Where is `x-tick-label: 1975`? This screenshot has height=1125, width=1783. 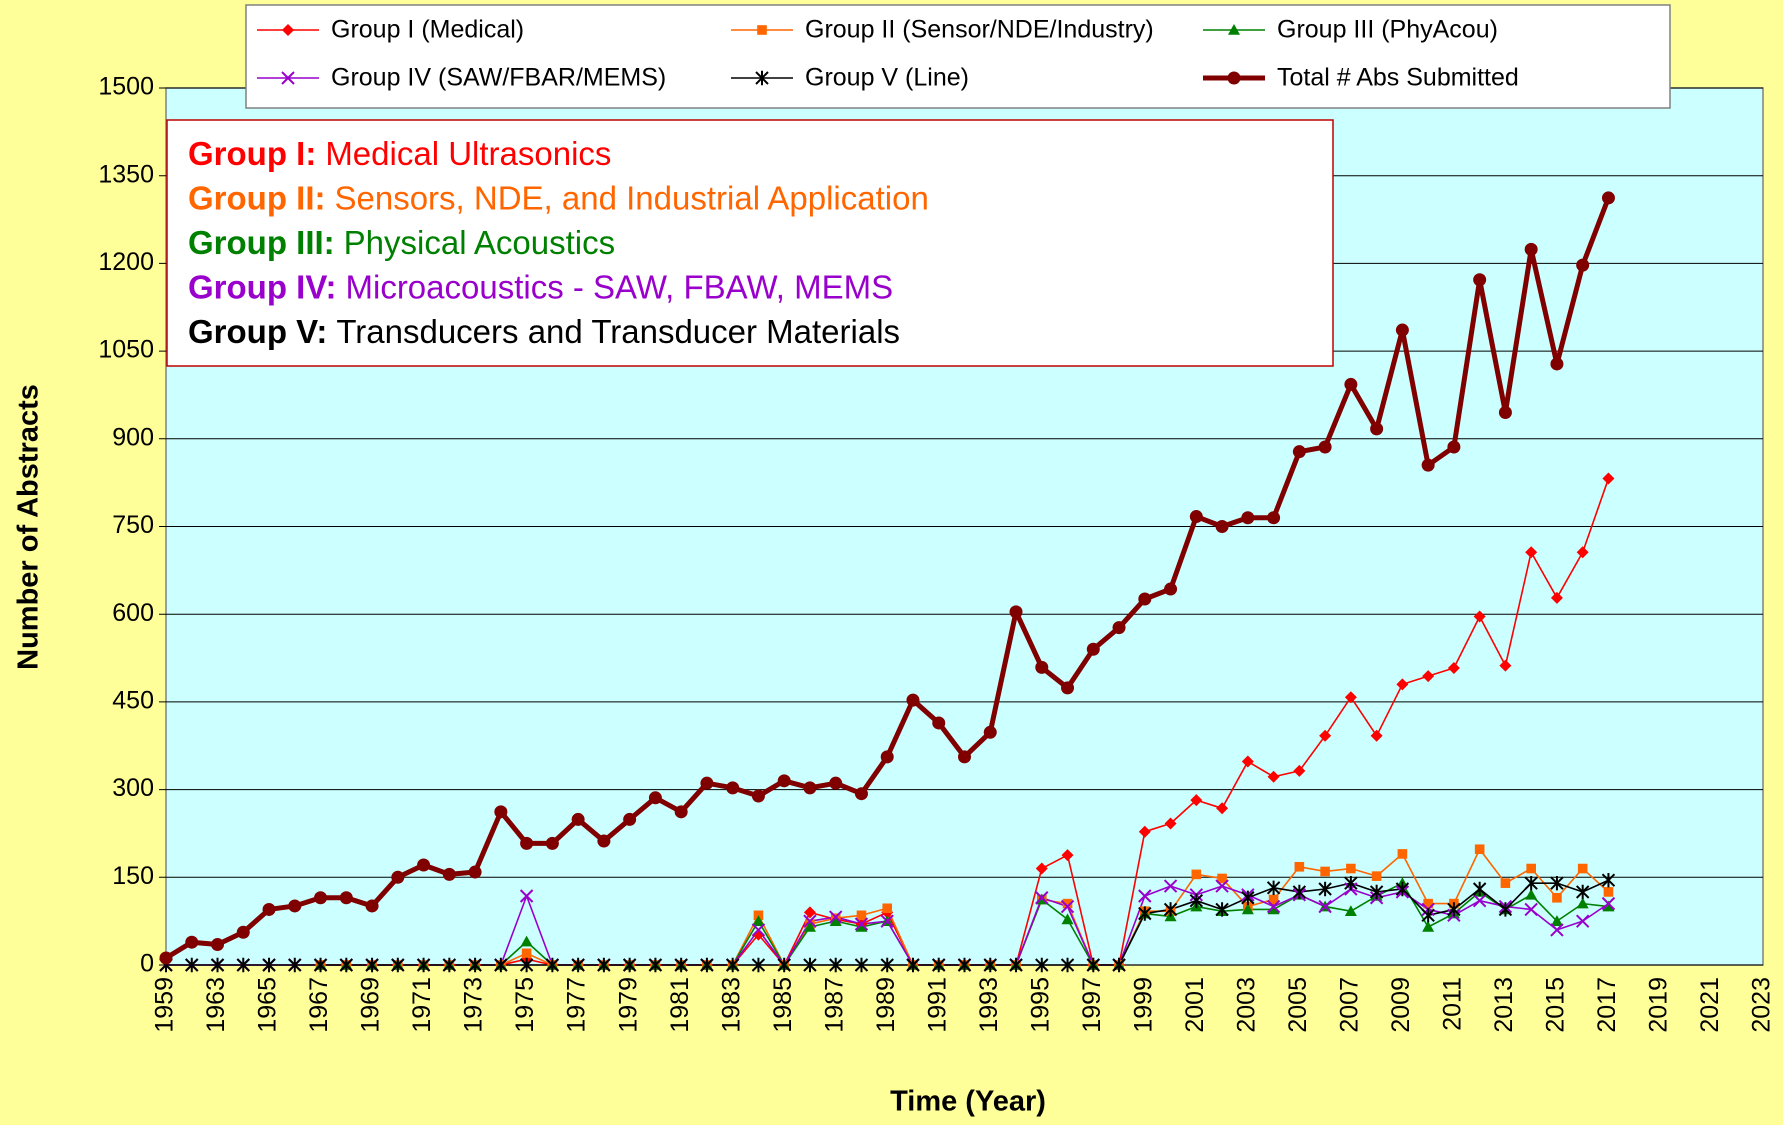 x-tick-label: 1975 is located at coordinates (525, 1005).